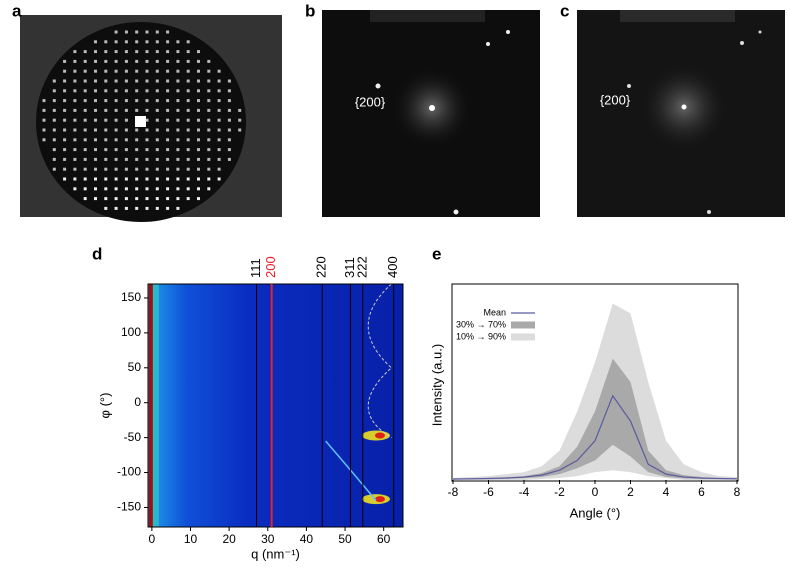  Describe the element at coordinates (310, 10) in the screenshot. I see `panel-label: b` at that location.